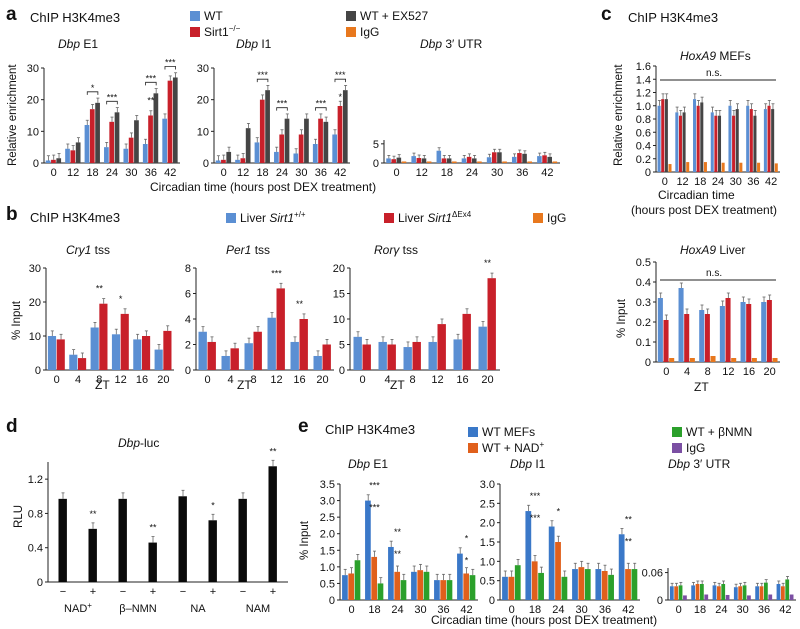 The height and width of the screenshot is (629, 800). I want to click on chart-title-gene-e3: Dbp, so click(679, 464).